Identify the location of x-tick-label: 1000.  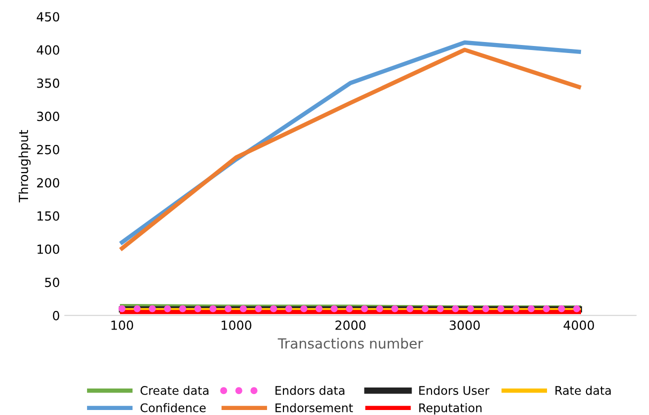
(237, 325).